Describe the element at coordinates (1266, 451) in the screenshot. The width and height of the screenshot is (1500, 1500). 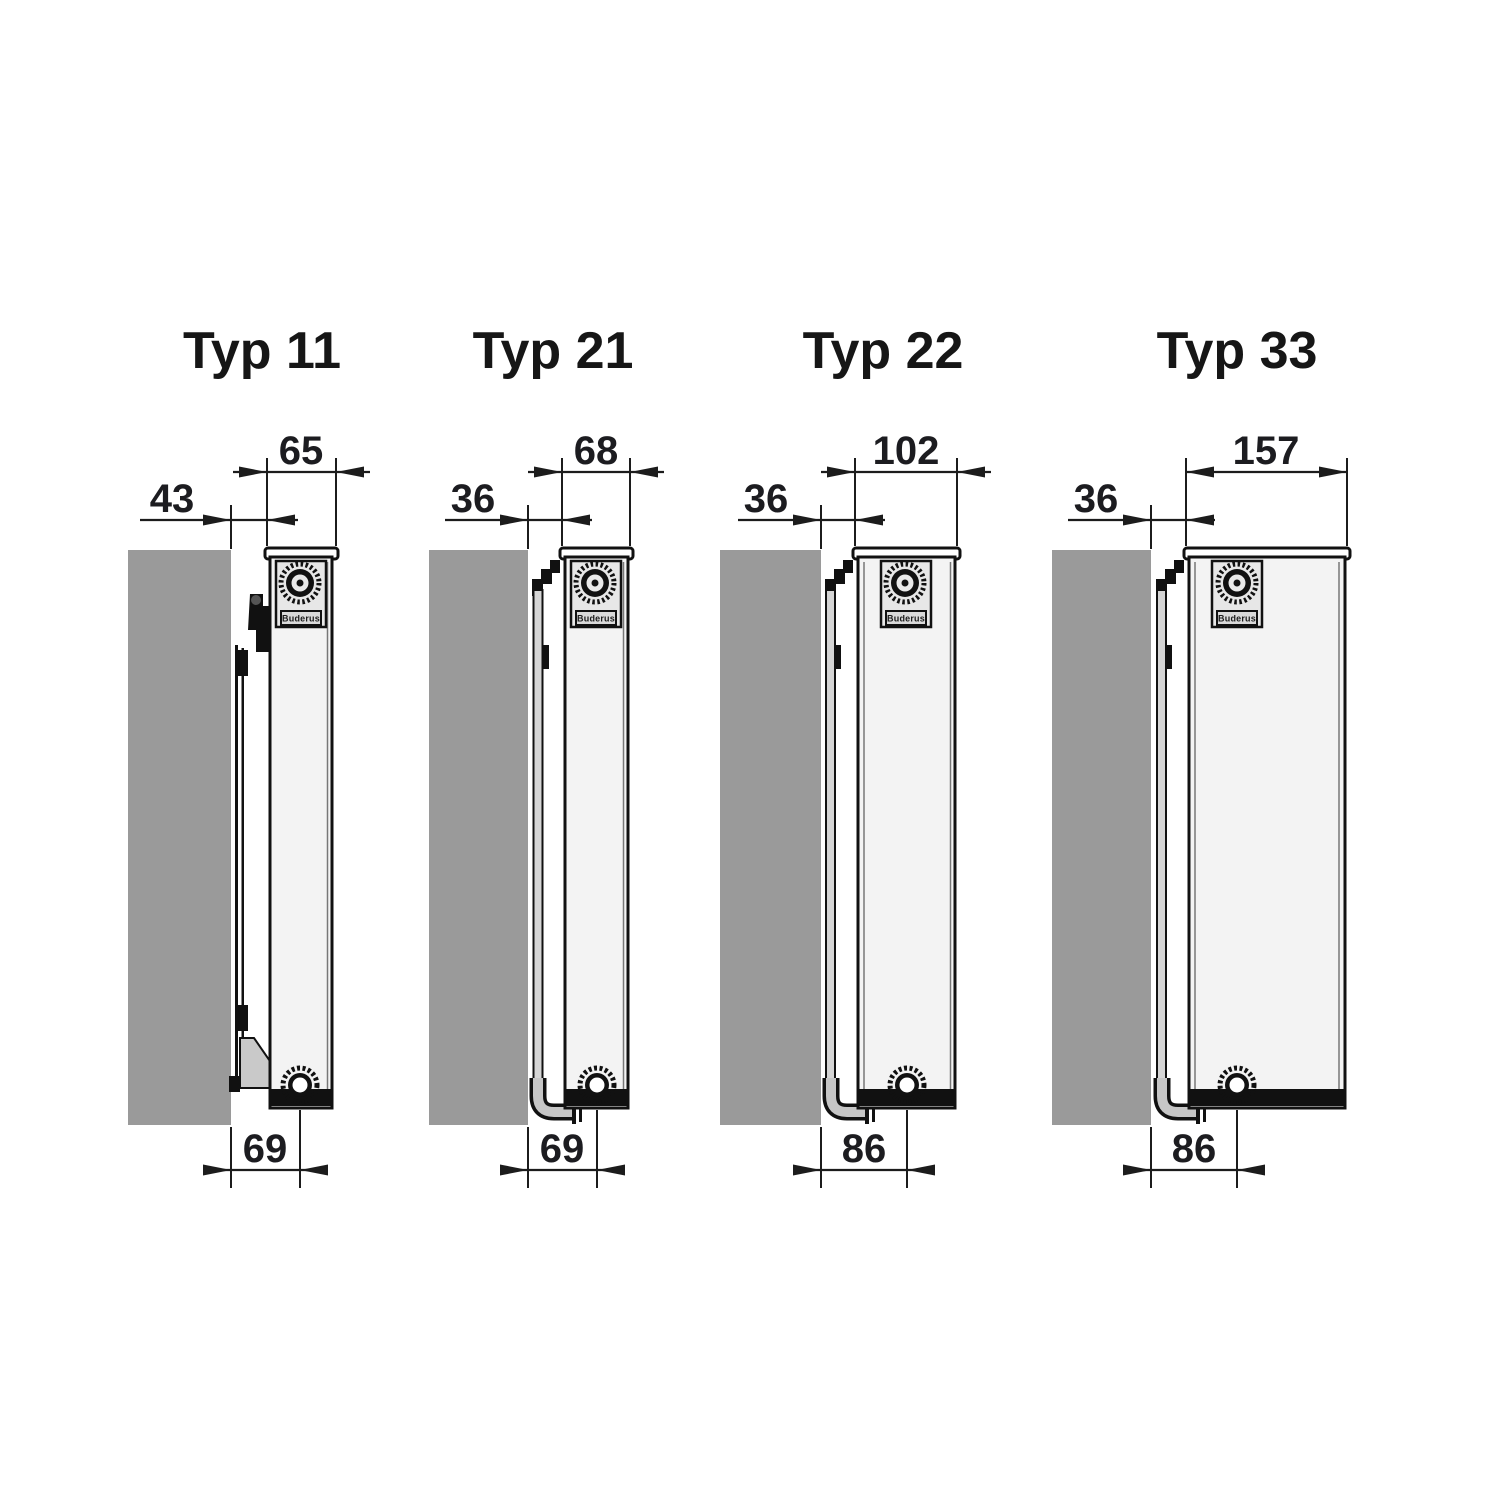
I see `dim-label-top-width: 157` at that location.